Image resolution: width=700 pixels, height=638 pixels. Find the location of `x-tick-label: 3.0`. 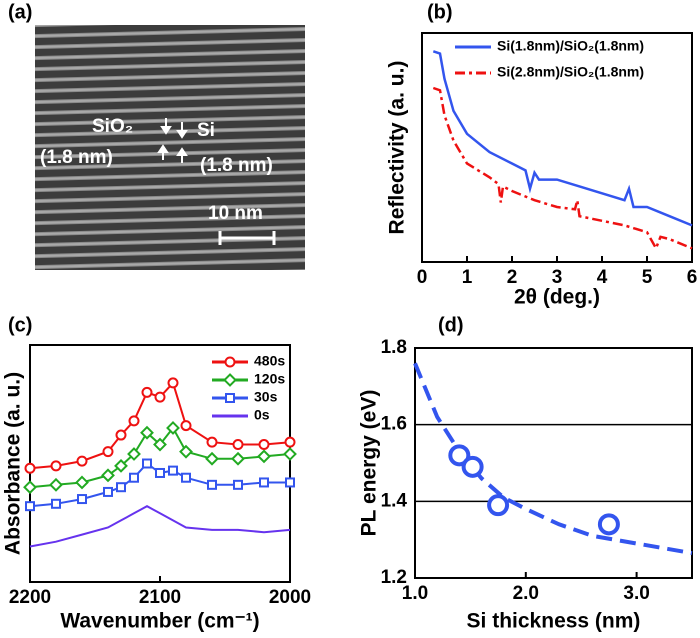

x-tick-label: 3.0 is located at coordinates (636, 593).